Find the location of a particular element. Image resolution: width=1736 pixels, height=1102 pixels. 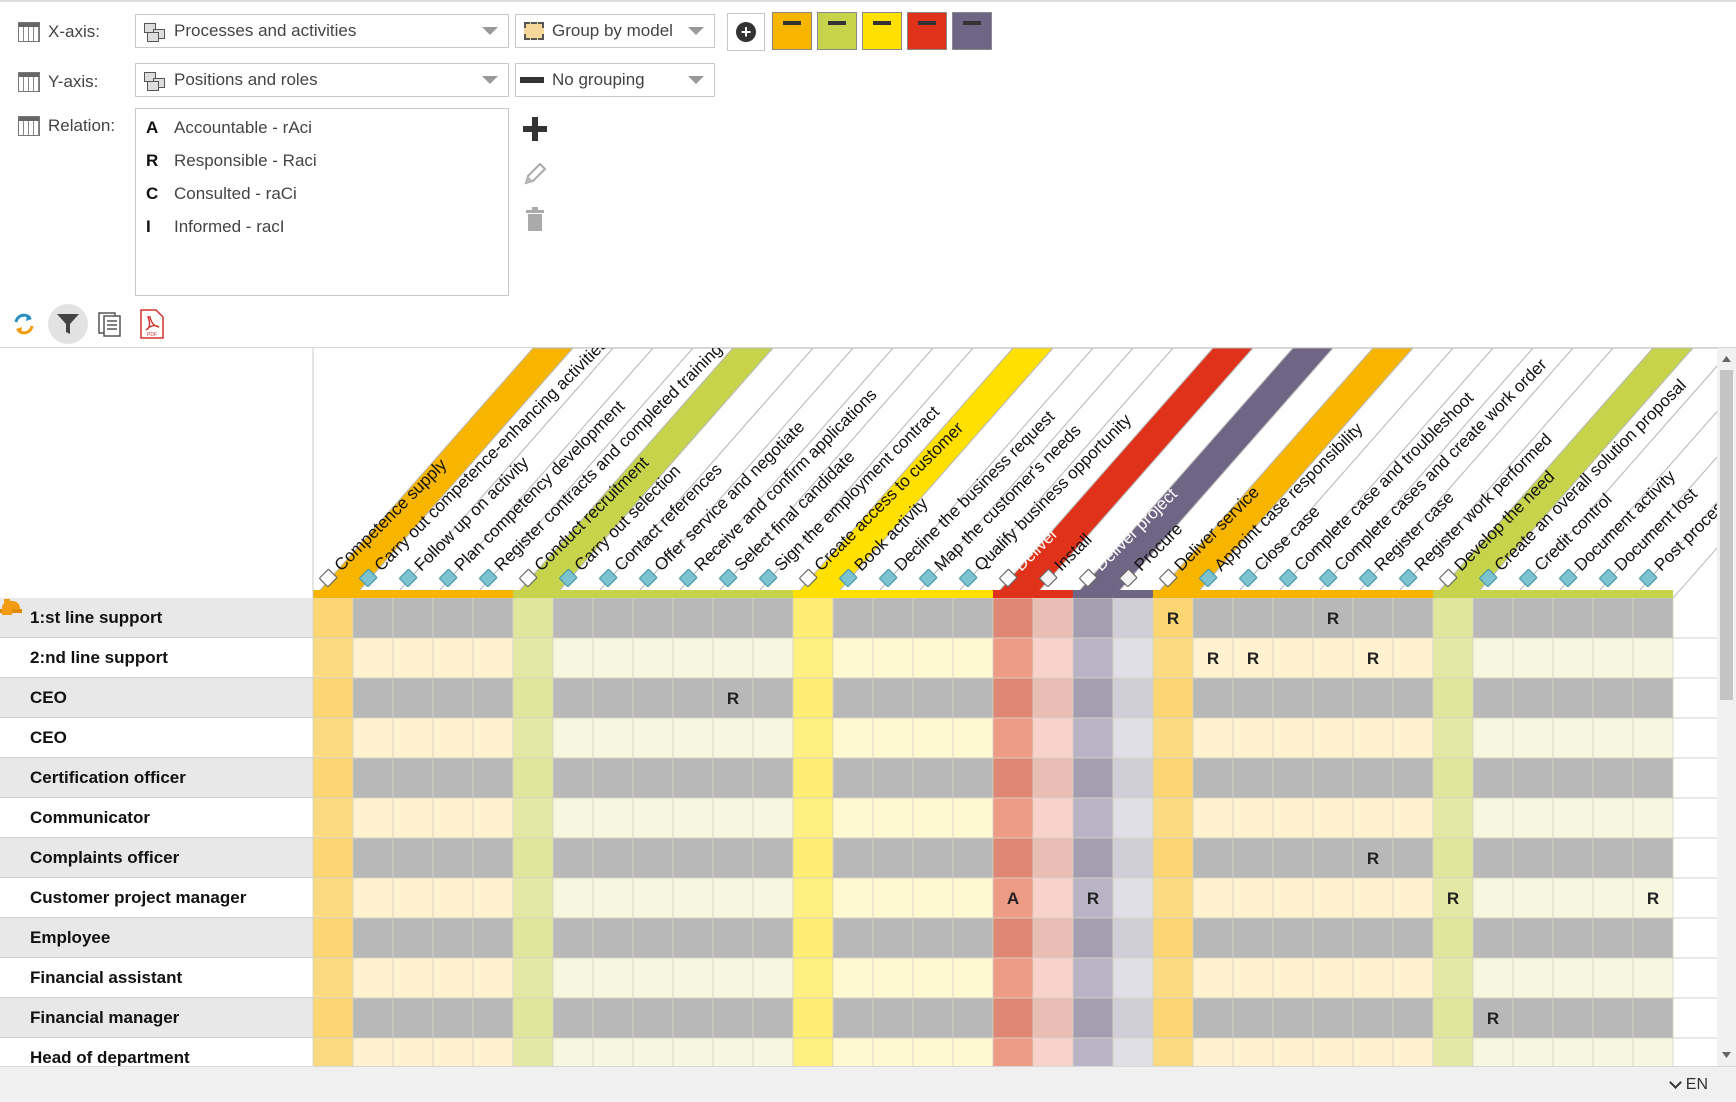

row-label: Head of department is located at coordinates (156, 832).